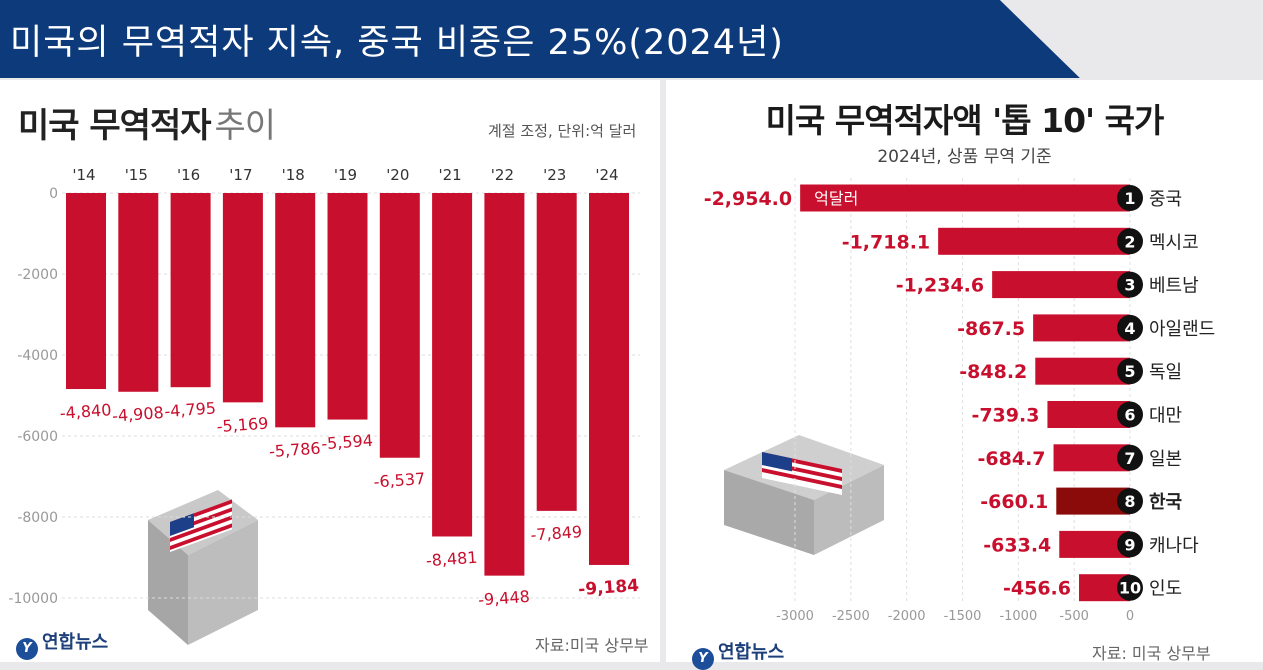  What do you see at coordinates (1174, 545) in the screenshot?
I see `top10-country-label: 캐나다` at bounding box center [1174, 545].